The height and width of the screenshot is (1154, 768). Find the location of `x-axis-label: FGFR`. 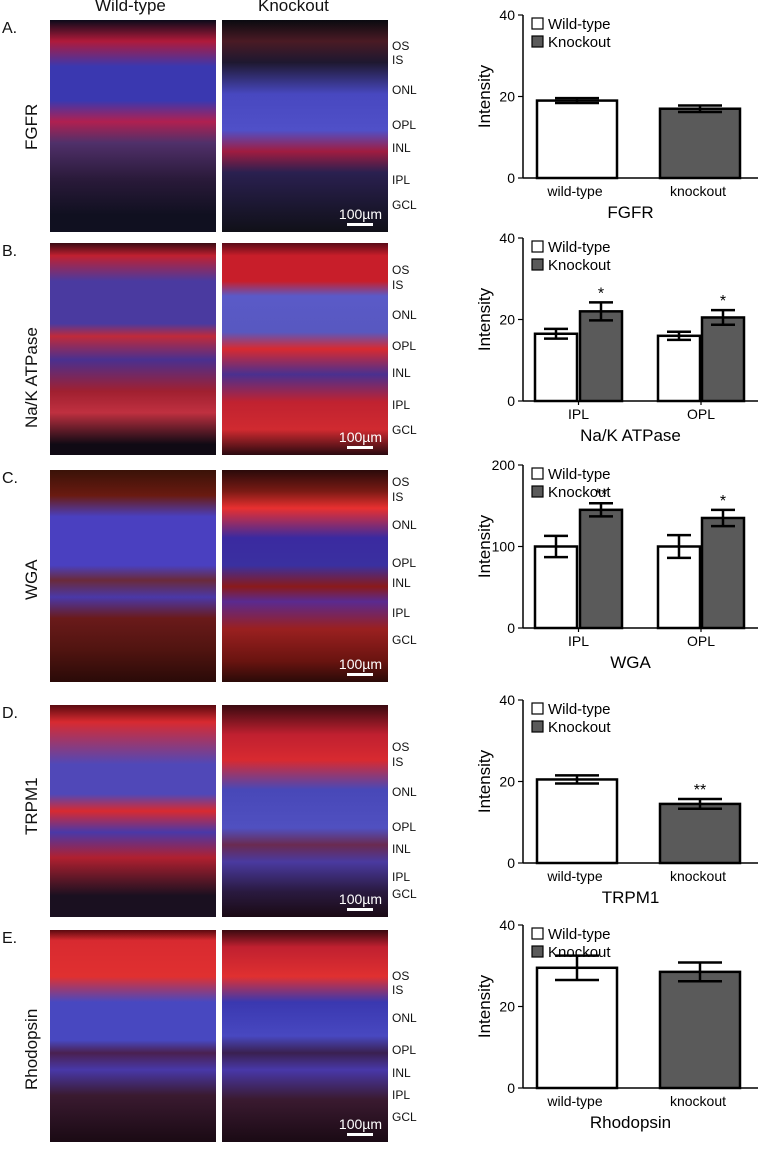

x-axis-label: FGFR is located at coordinates (630, 212).